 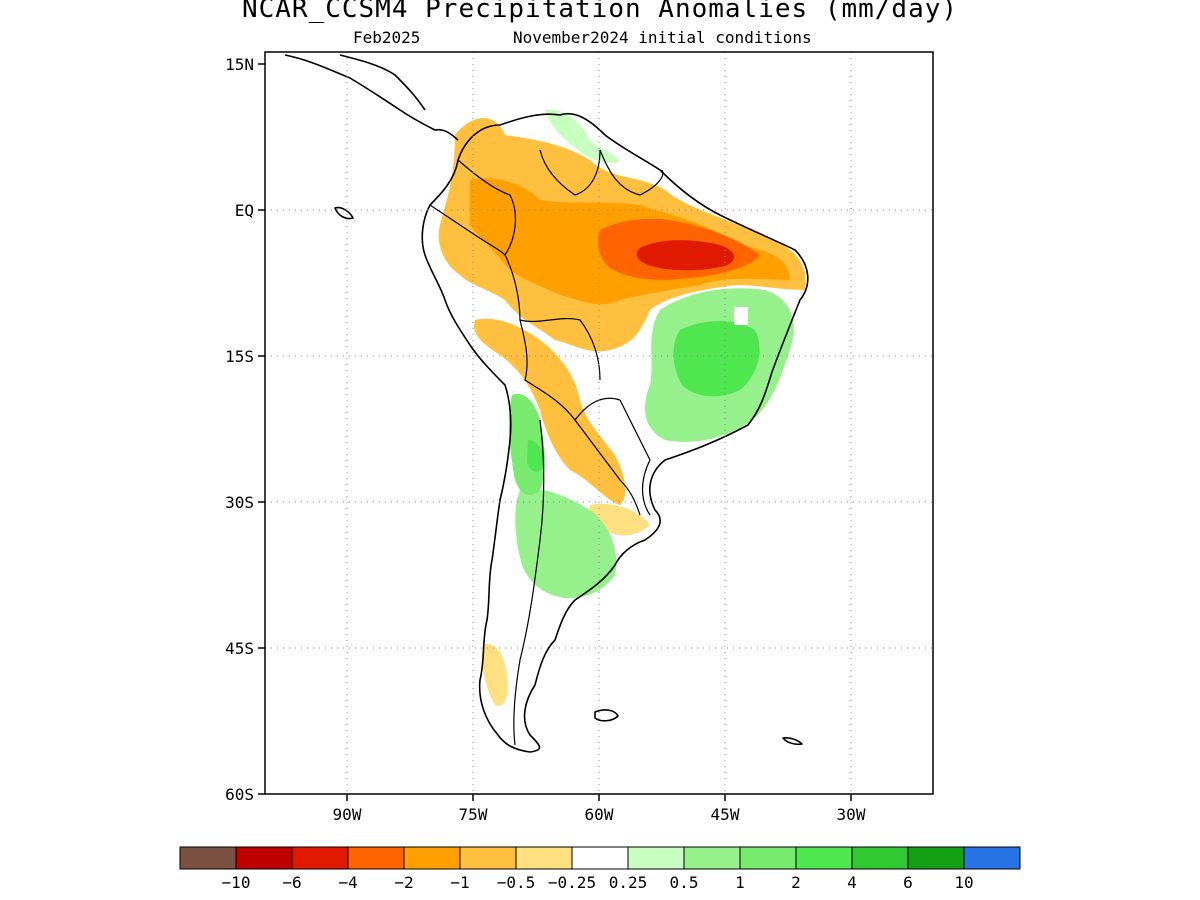 I want to click on colorbar, so click(x=600, y=858).